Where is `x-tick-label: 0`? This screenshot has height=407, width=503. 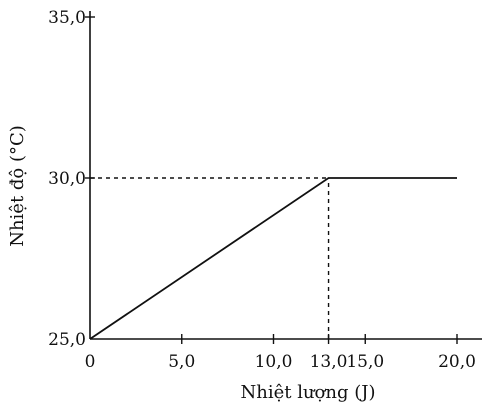 x-tick-label: 0 is located at coordinates (90, 362).